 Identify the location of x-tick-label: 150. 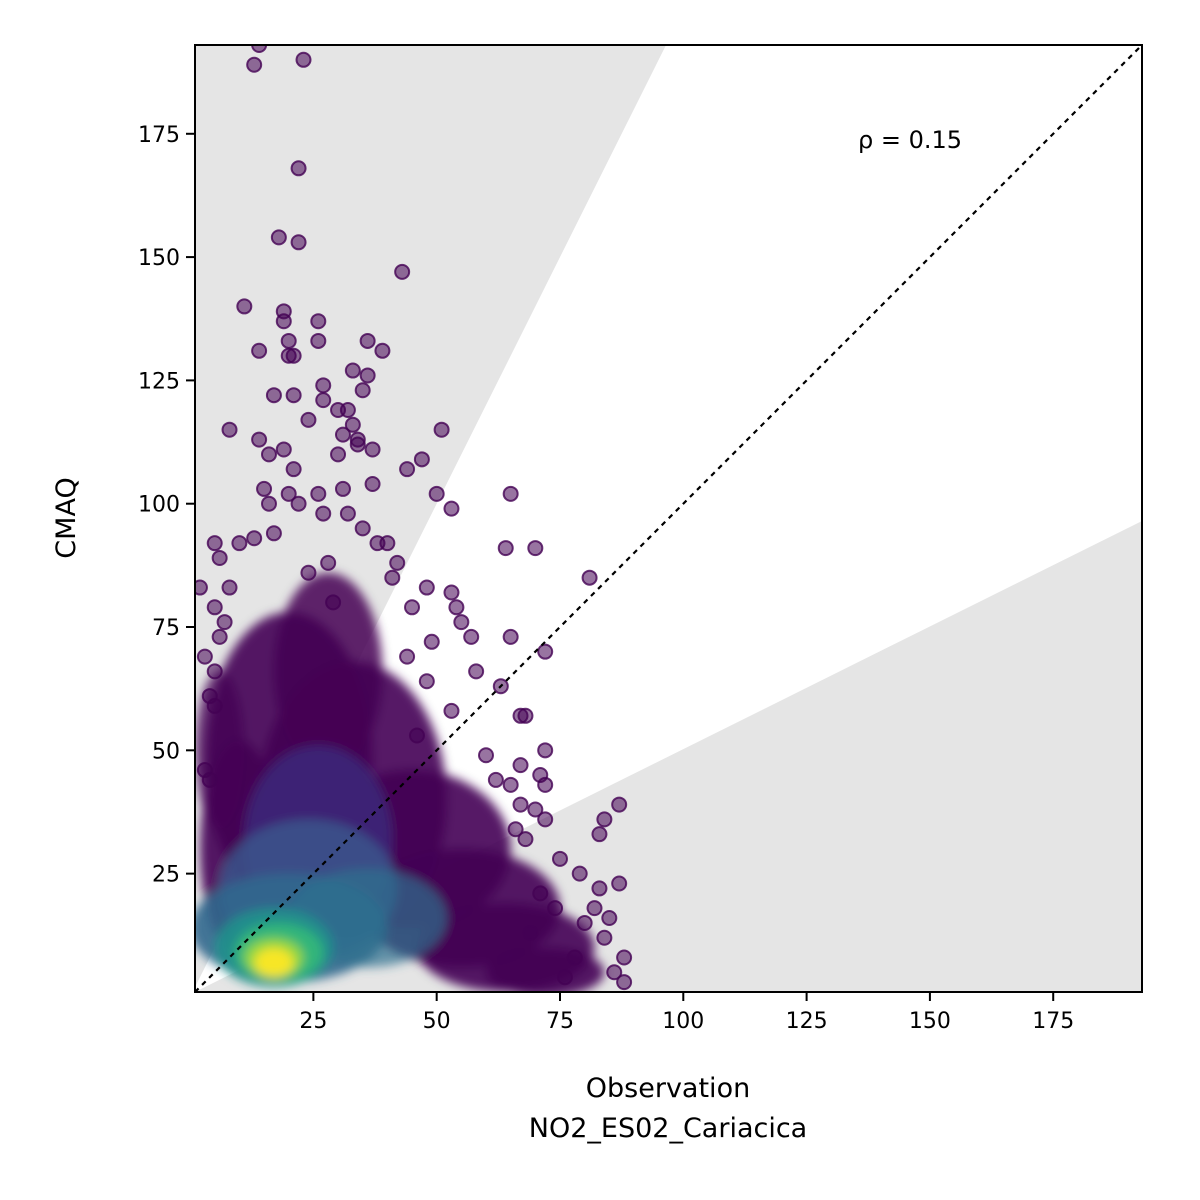
(930, 1021).